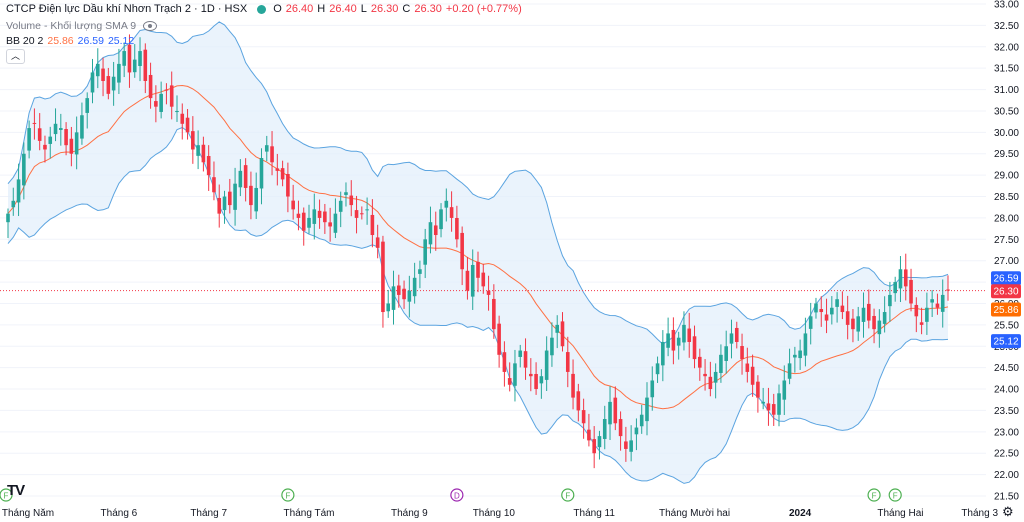 The height and width of the screenshot is (522, 1024). Describe the element at coordinates (121, 41) in the screenshot. I see `bb-lower-value: 25.12` at that location.